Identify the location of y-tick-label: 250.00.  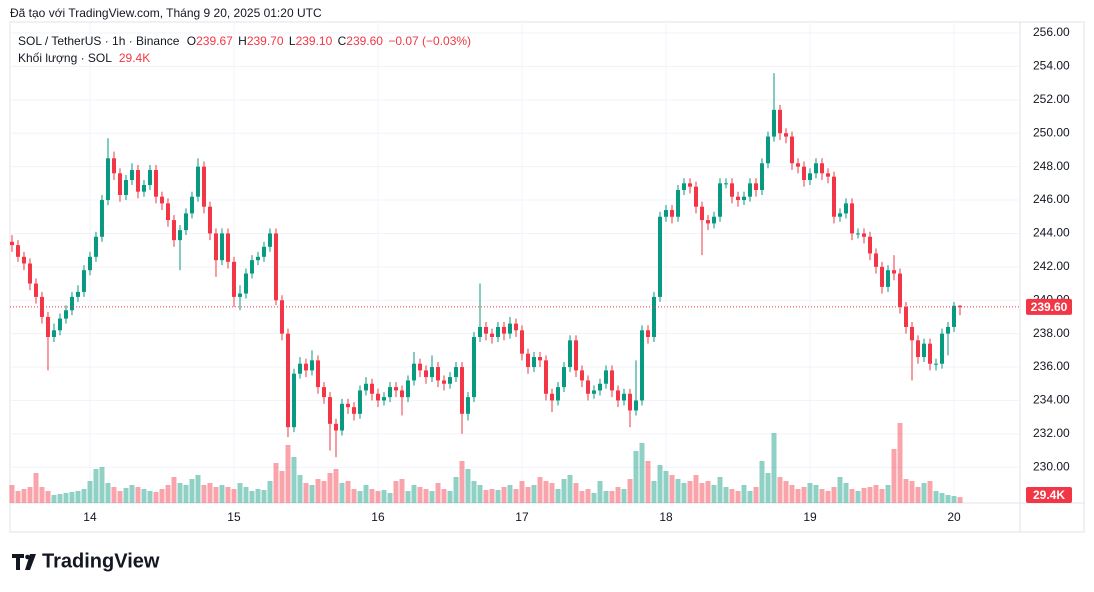
(1051, 132).